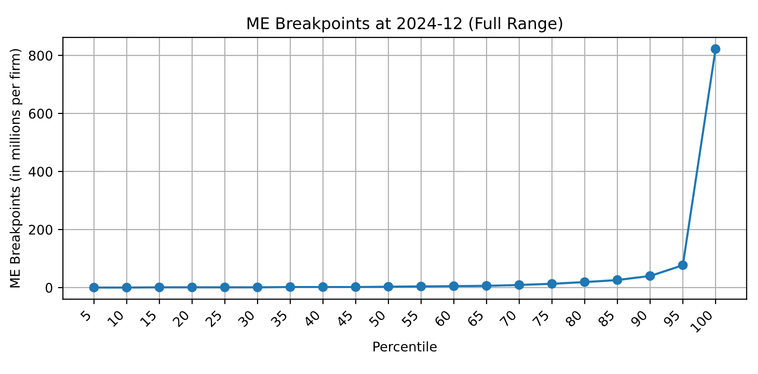 This screenshot has width=758, height=374. What do you see at coordinates (405, 346) in the screenshot?
I see `x-axis-title: Percentile` at bounding box center [405, 346].